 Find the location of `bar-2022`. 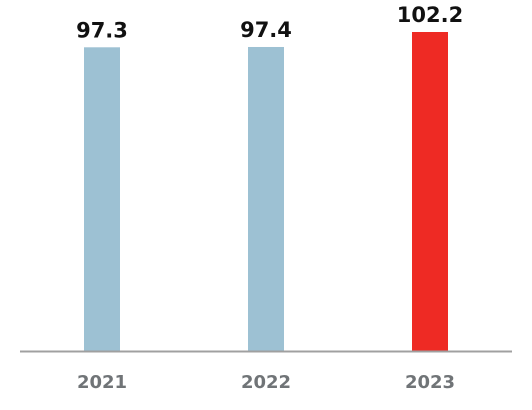

bar-2022 is located at coordinates (266, 198).